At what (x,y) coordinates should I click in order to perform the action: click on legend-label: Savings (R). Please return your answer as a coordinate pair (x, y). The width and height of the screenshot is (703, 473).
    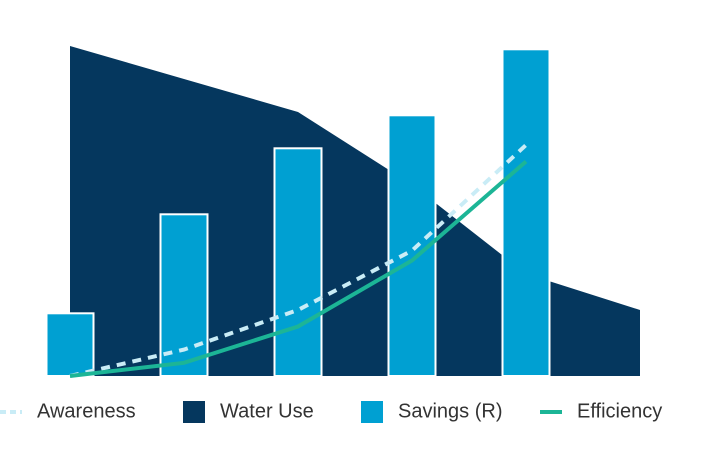
    Looking at the image, I should click on (450, 411).